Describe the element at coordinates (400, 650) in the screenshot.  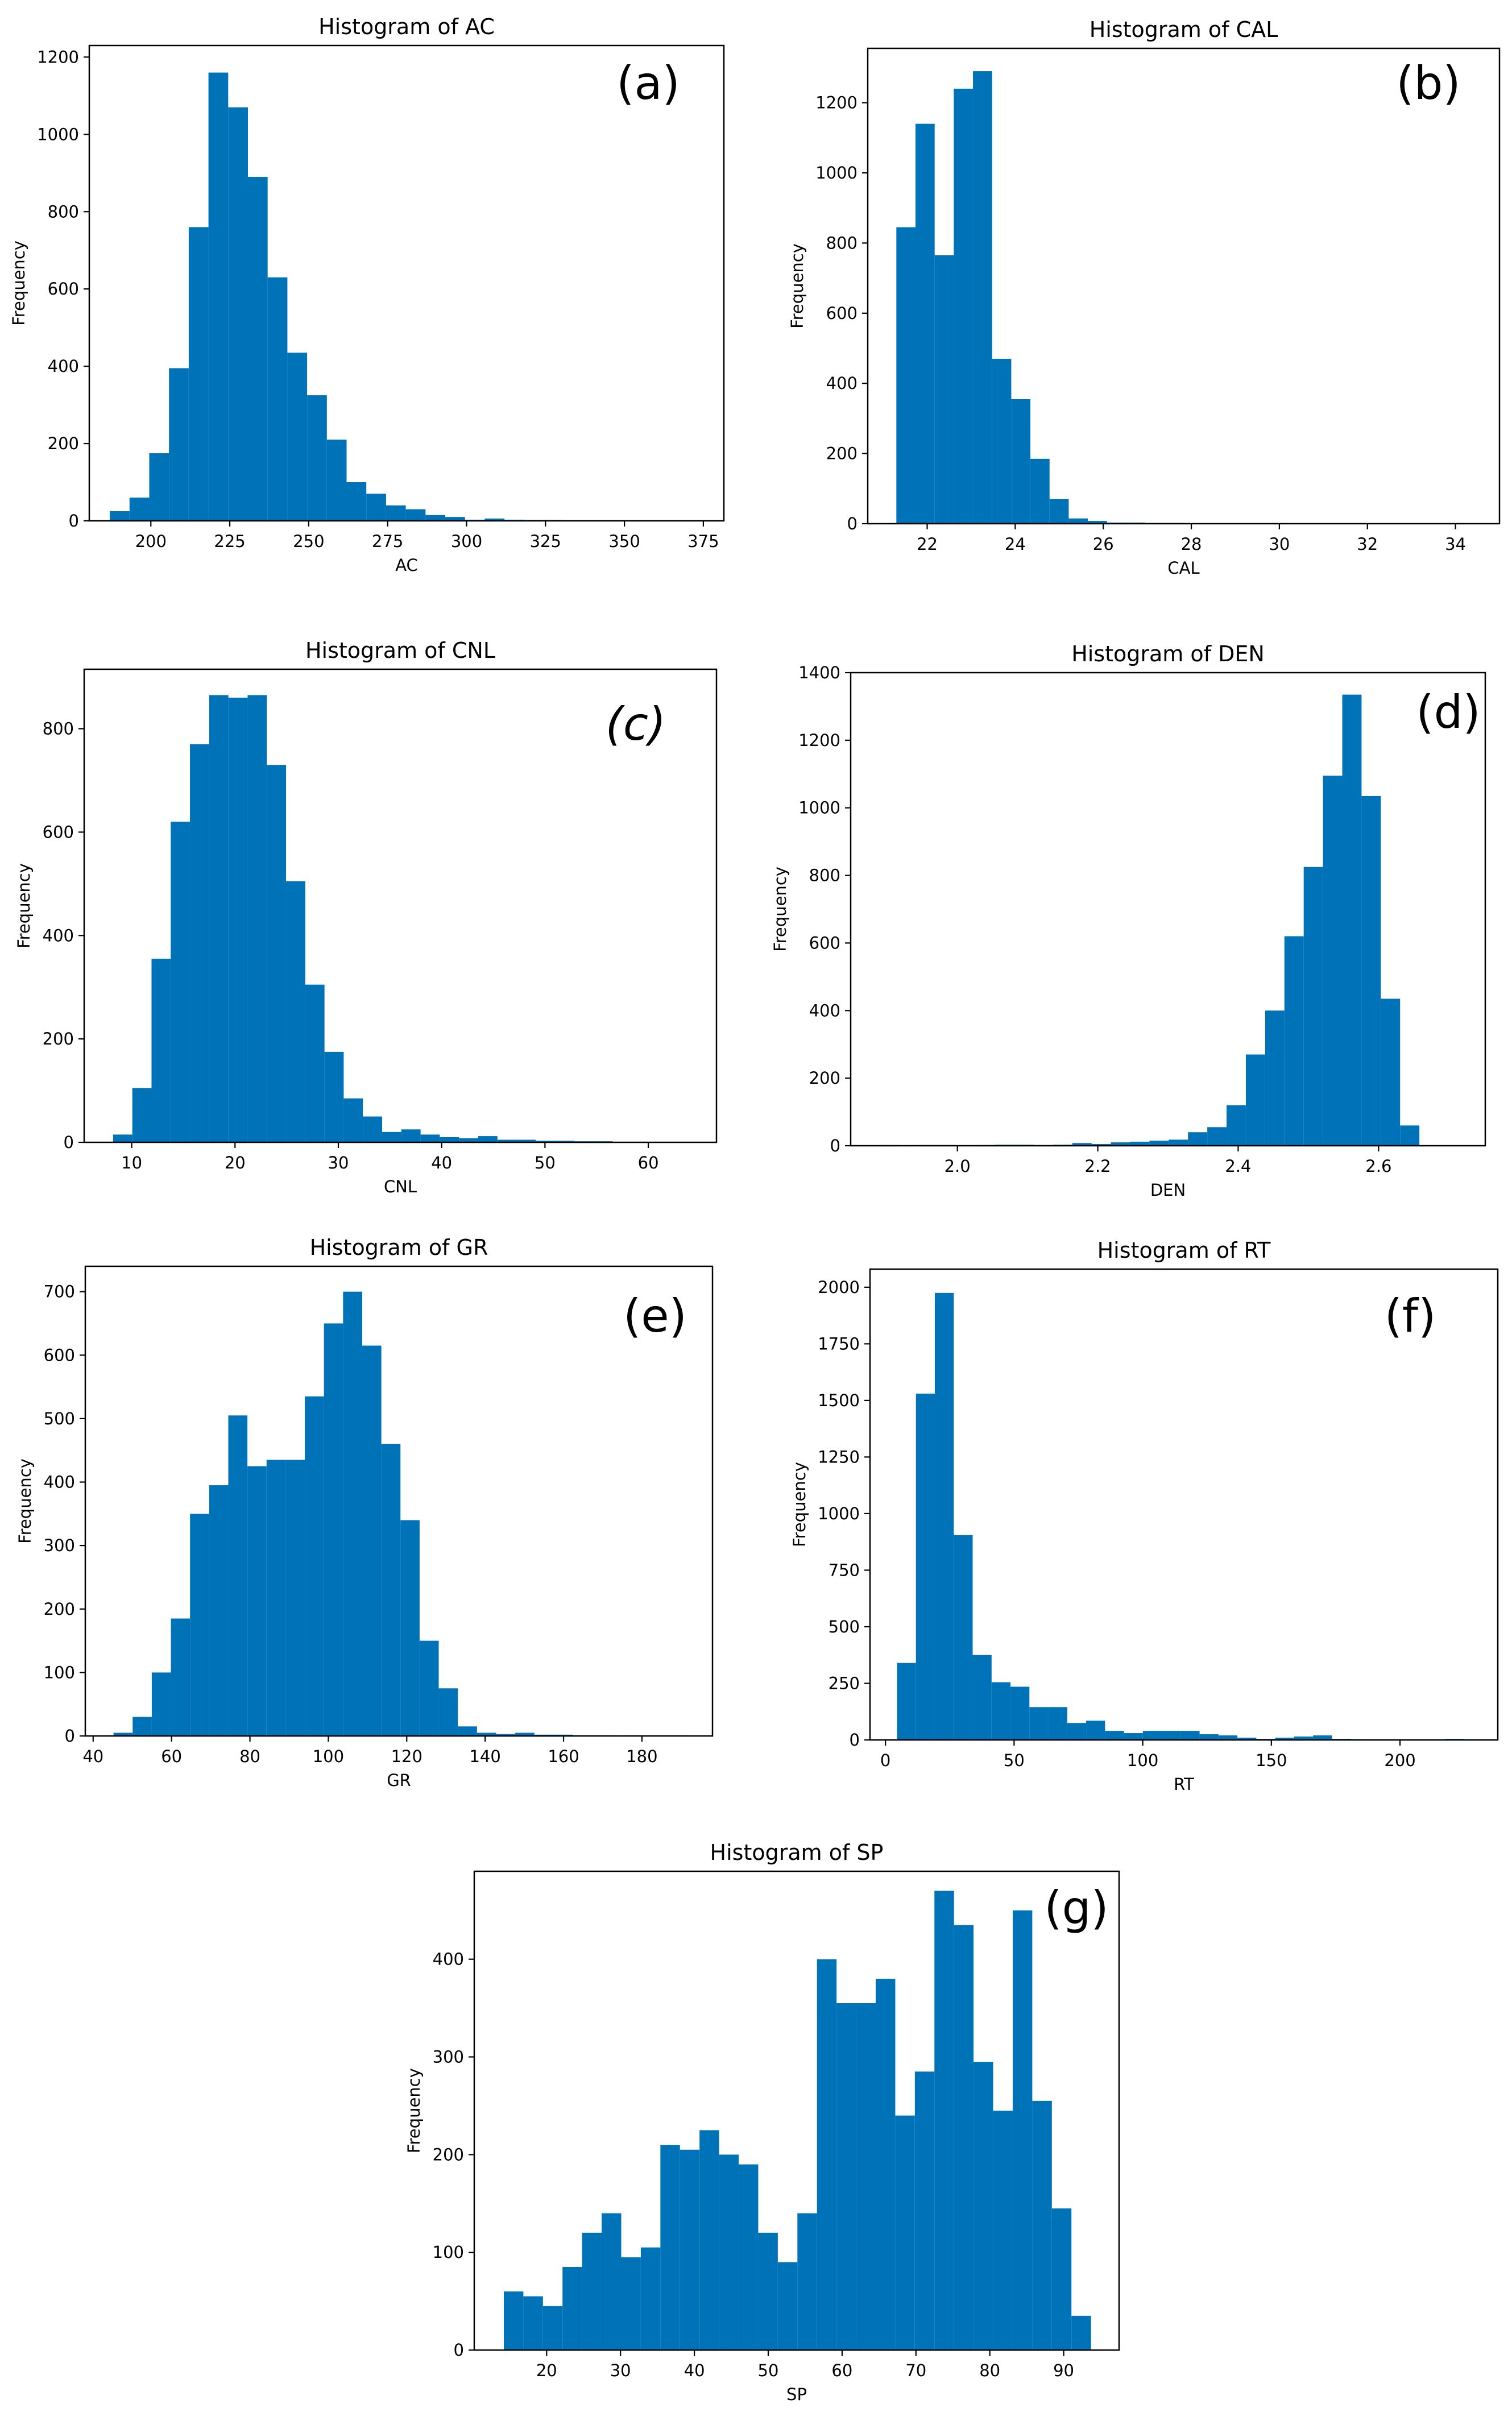
I see `cnl-chart-title: Histogram of CNL` at that location.